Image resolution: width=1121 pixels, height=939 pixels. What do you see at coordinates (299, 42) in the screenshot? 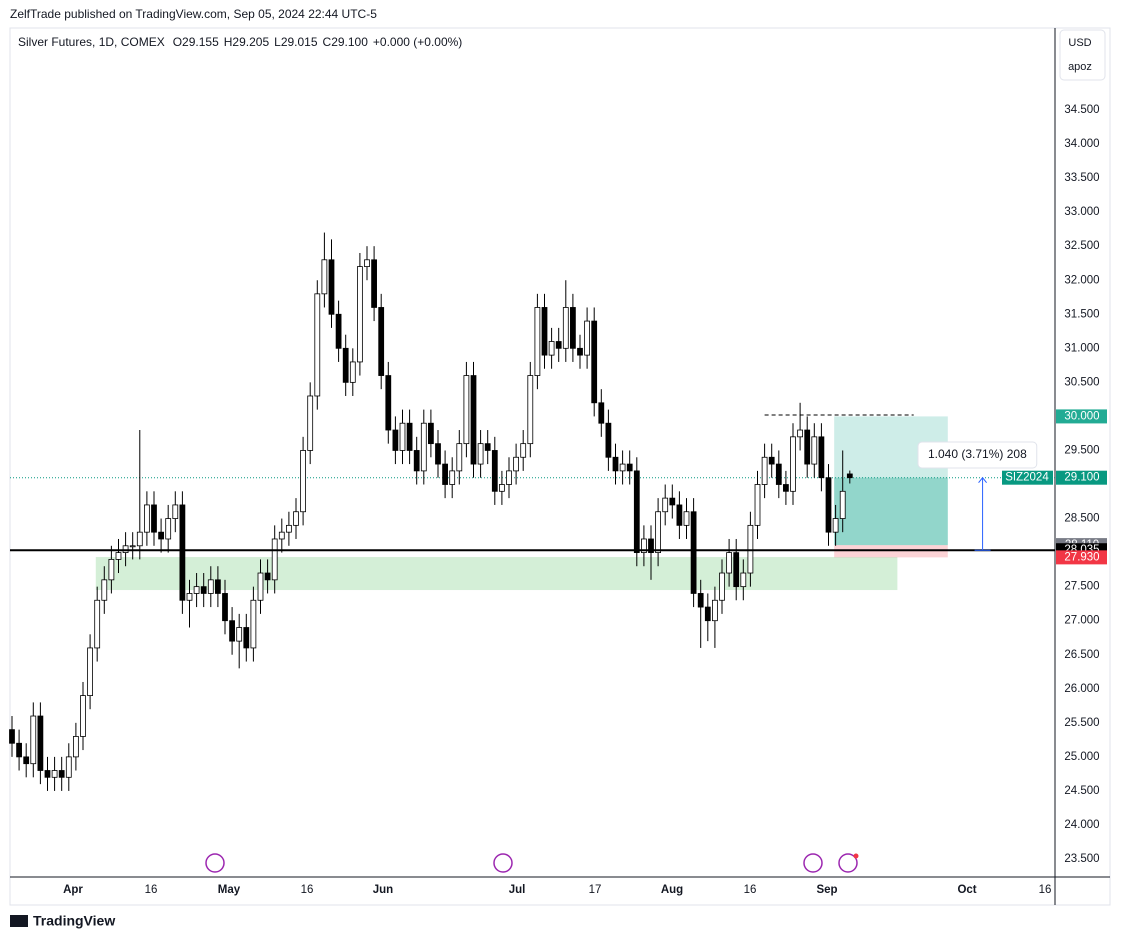
I see `legend-value: 29.015` at bounding box center [299, 42].